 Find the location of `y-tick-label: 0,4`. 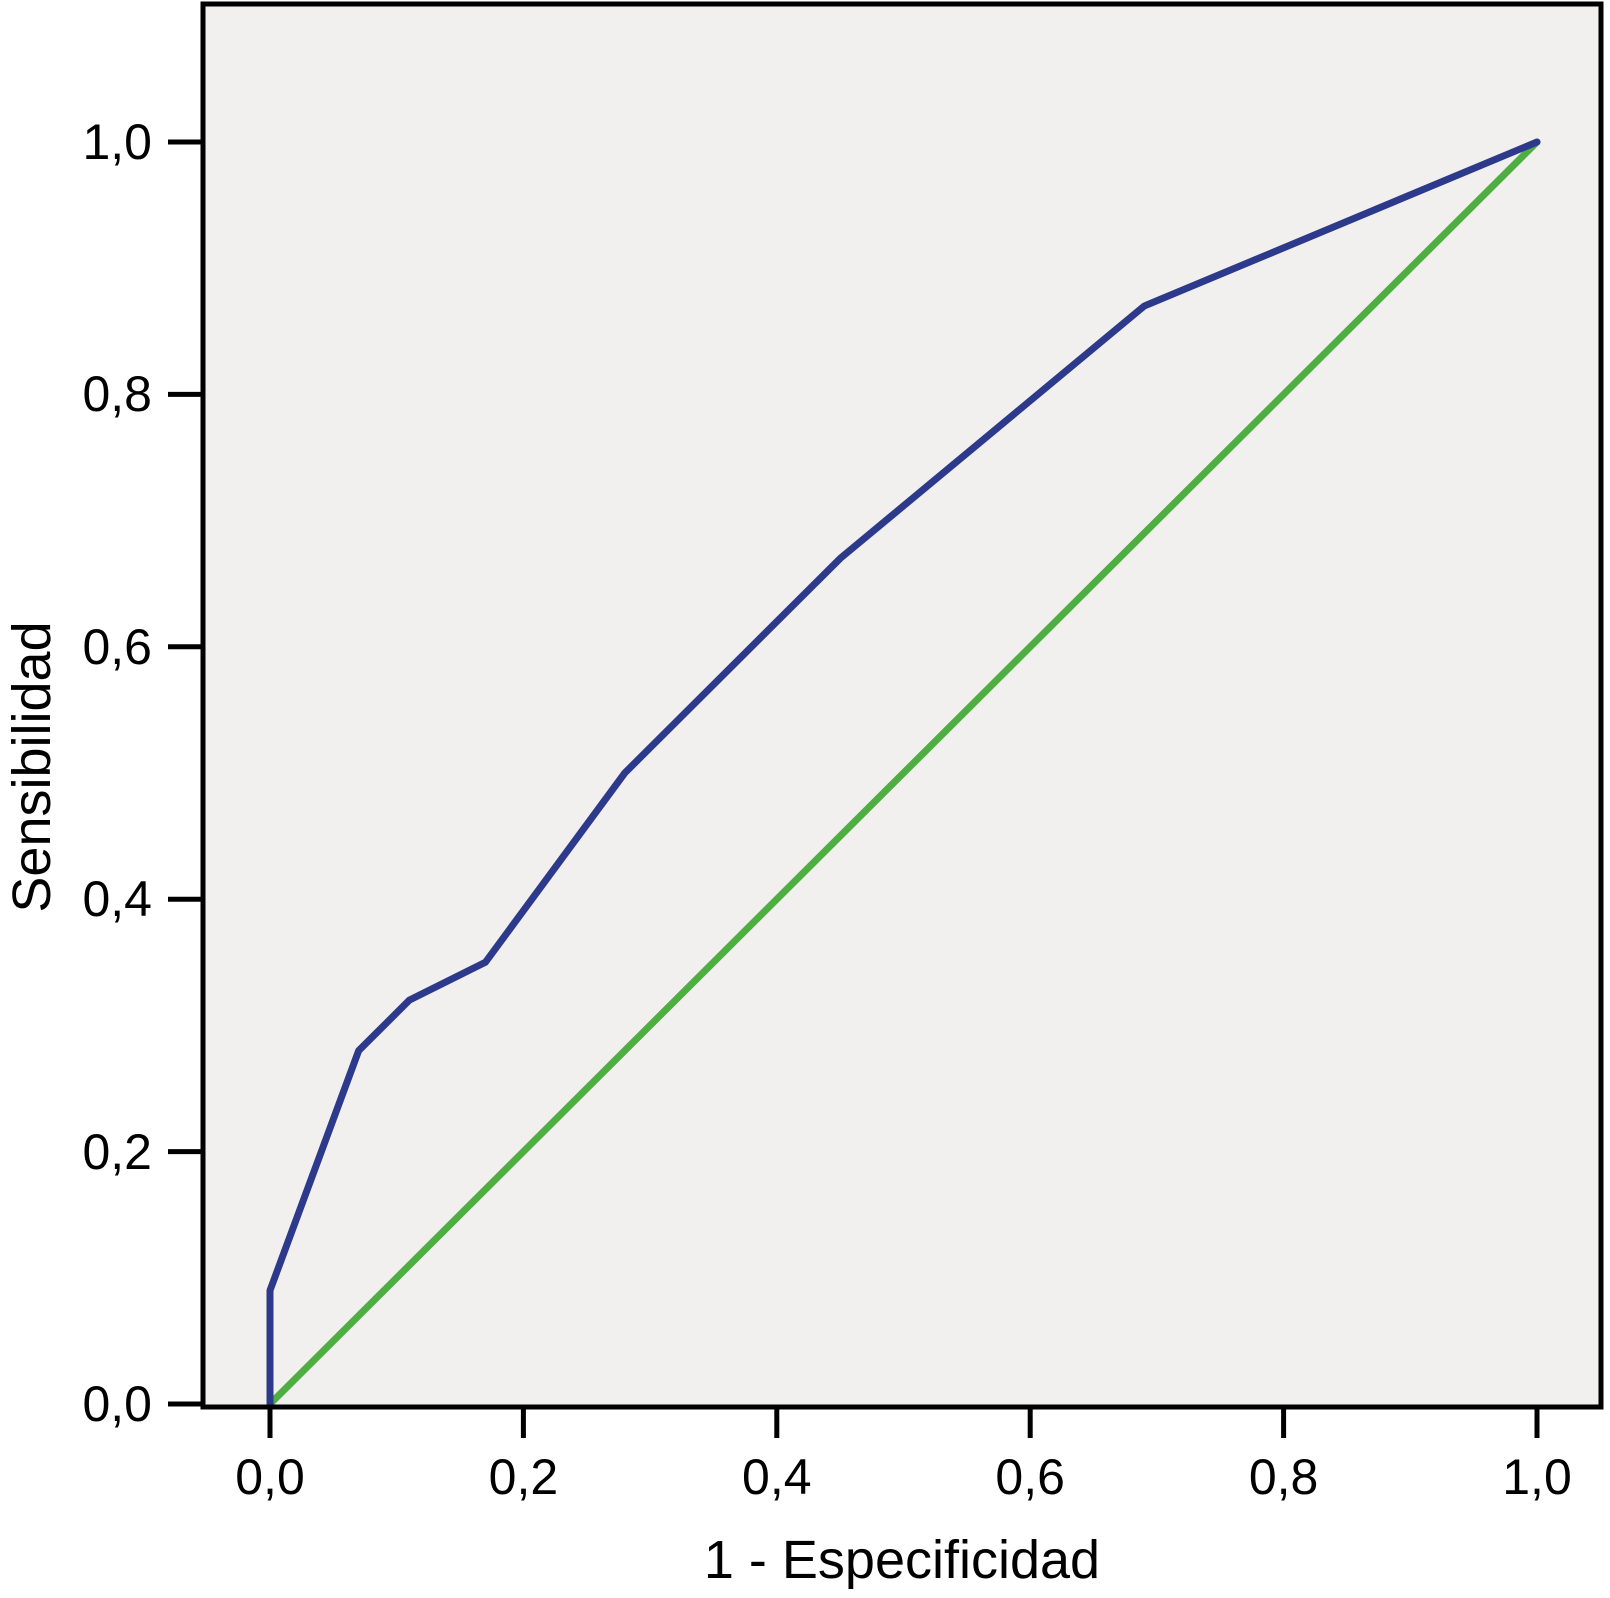

y-tick-label: 0,4 is located at coordinates (117, 899).